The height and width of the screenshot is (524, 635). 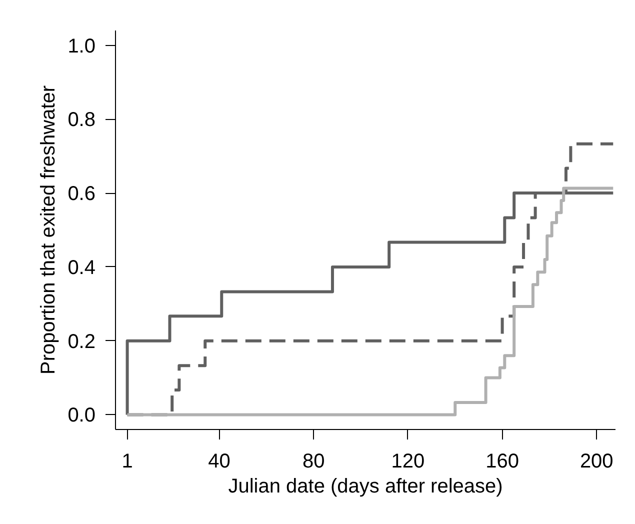 What do you see at coordinates (82, 120) in the screenshot?
I see `y-tick-label: 0.8` at bounding box center [82, 120].